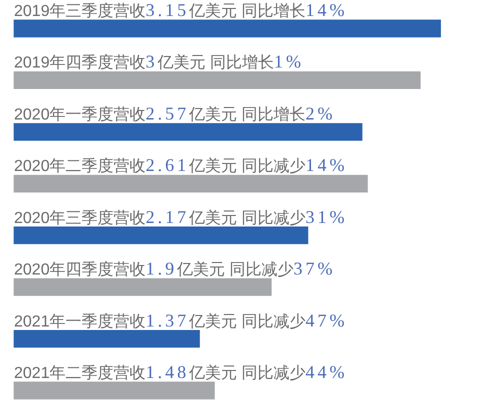  Describe the element at coordinates (231, 165) in the screenshot. I see `data-label: 营收2.61亿美元 同比减少14%` at that location.